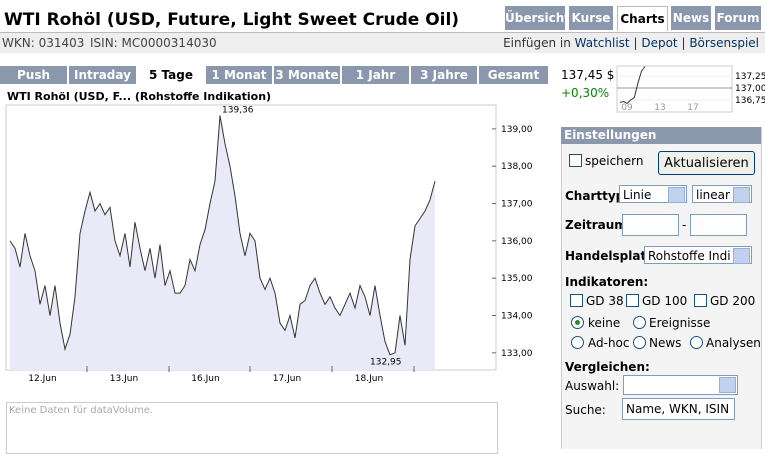 This screenshot has width=765, height=454. What do you see at coordinates (287, 379) in the screenshot?
I see `x-tick-label: 17.Jun` at bounding box center [287, 379].